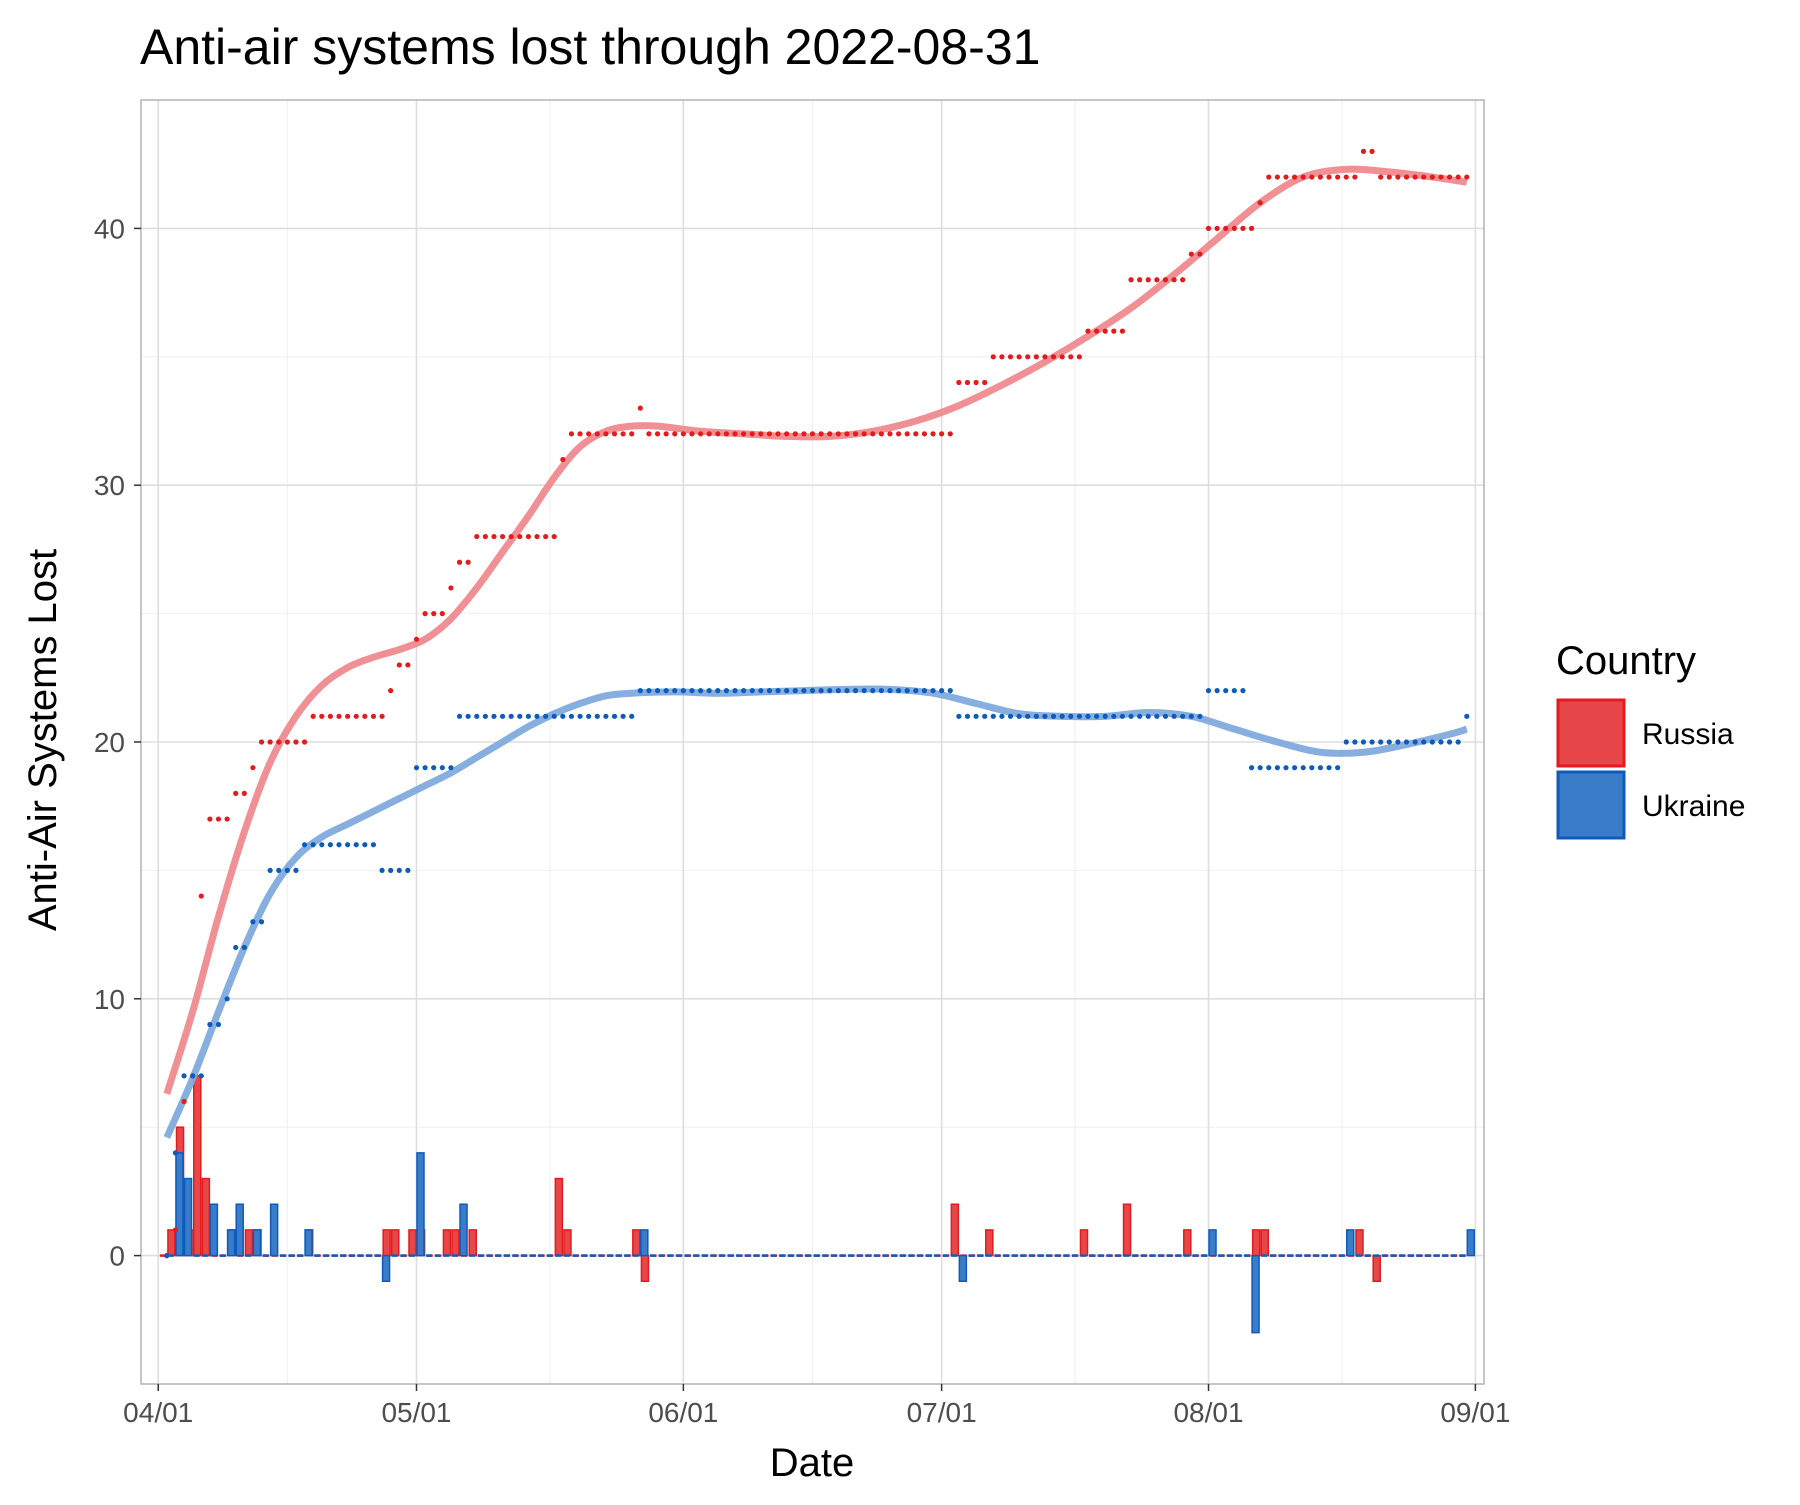 This screenshot has height=1505, width=1800. I want to click on legend-key-ukraine, so click(1591, 805).